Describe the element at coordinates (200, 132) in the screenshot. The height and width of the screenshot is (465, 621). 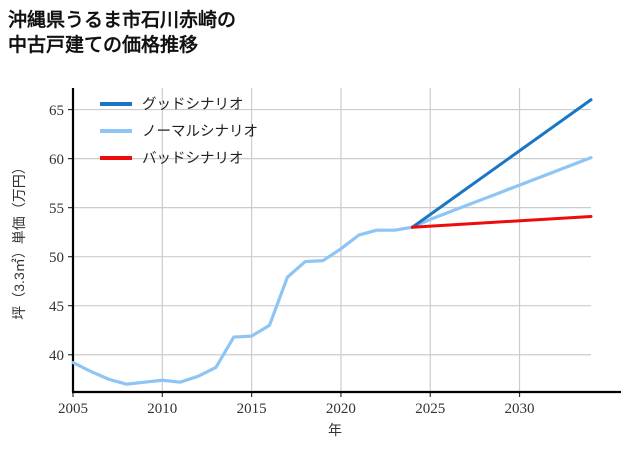
I see `legend-label: ノーマルシナリオ` at that location.